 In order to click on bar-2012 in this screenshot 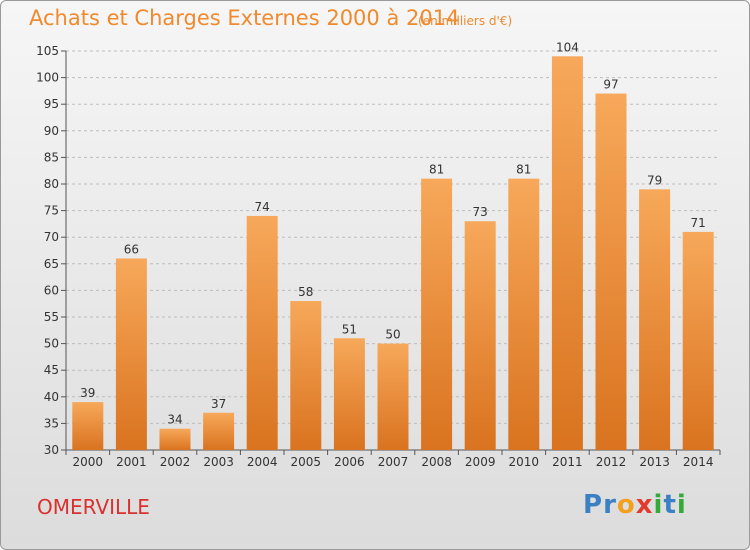, I will do `click(611, 271)`.